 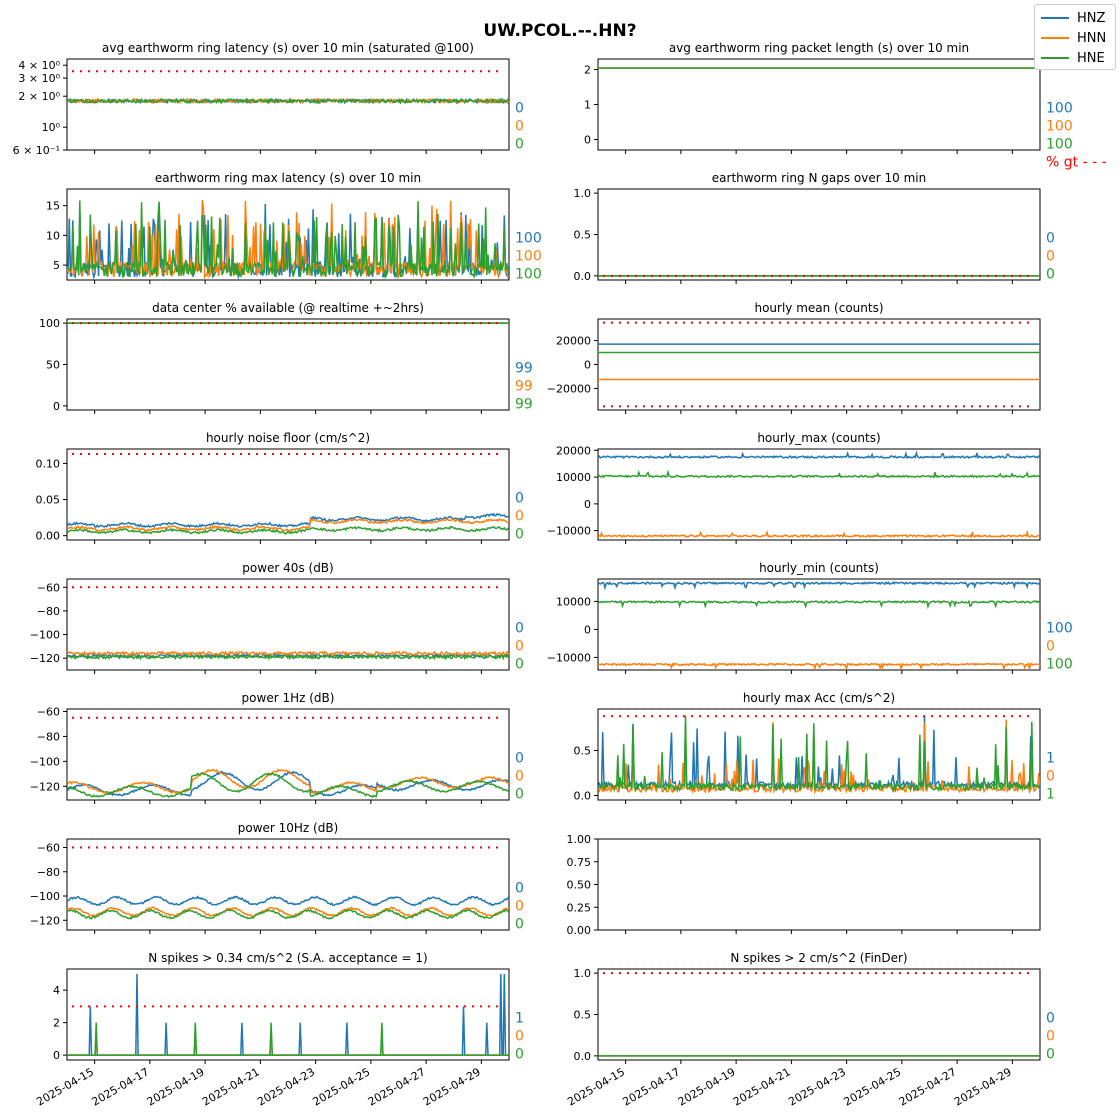 I want to click on y-tick-label: −60, so click(x=48, y=847).